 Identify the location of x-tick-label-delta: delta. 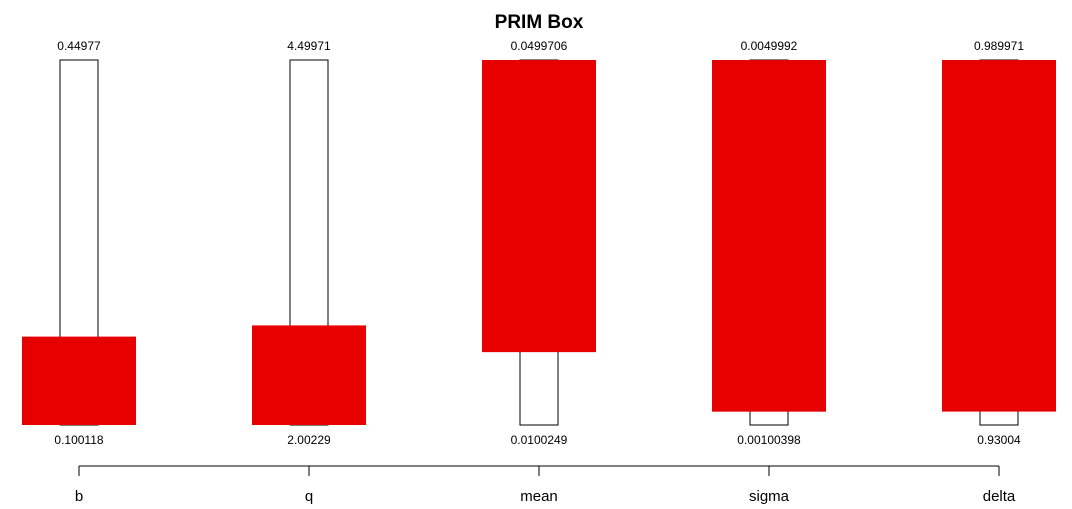
(999, 496).